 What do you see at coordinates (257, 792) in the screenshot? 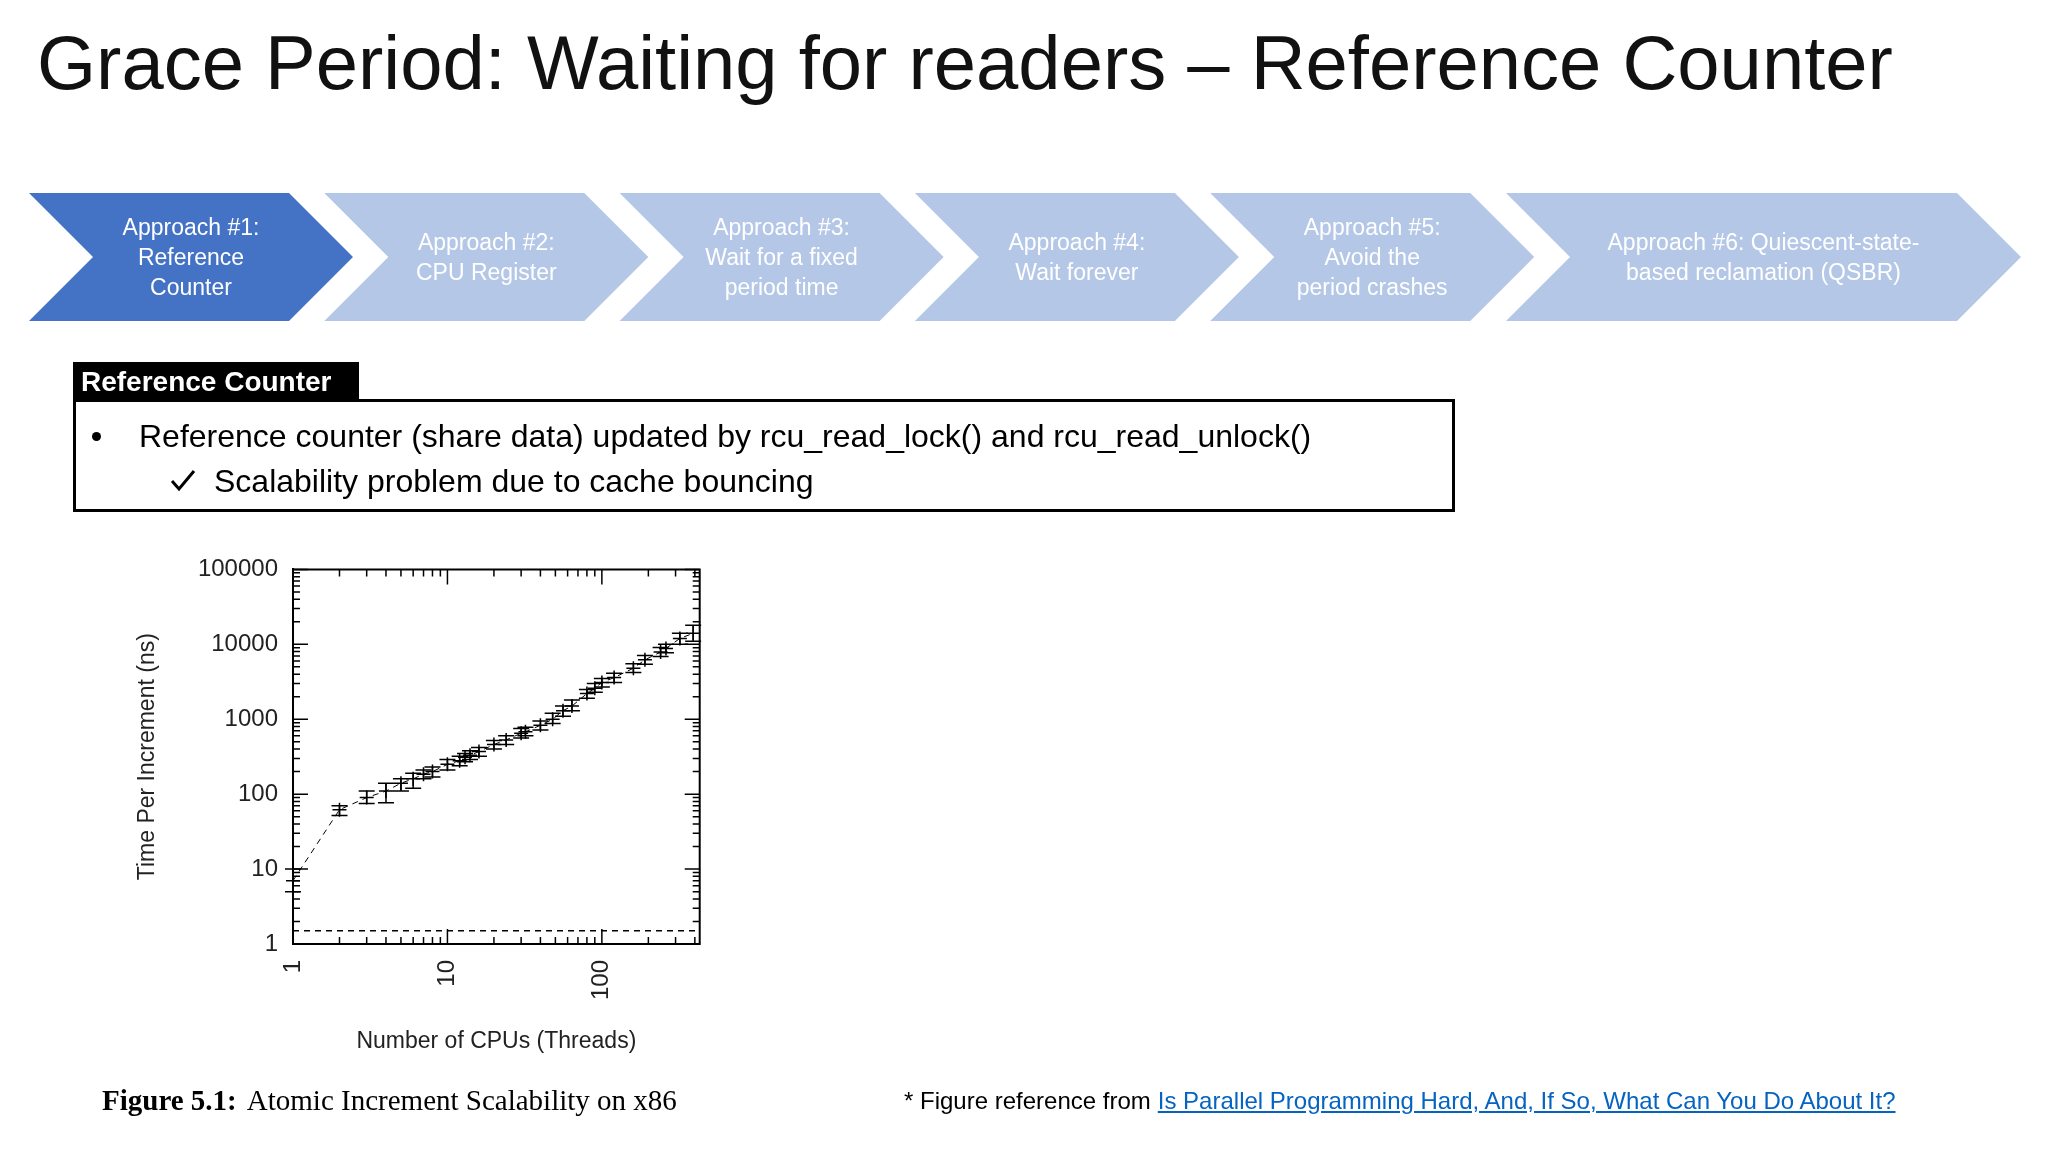
I see `y-tick-label: 100` at bounding box center [257, 792].